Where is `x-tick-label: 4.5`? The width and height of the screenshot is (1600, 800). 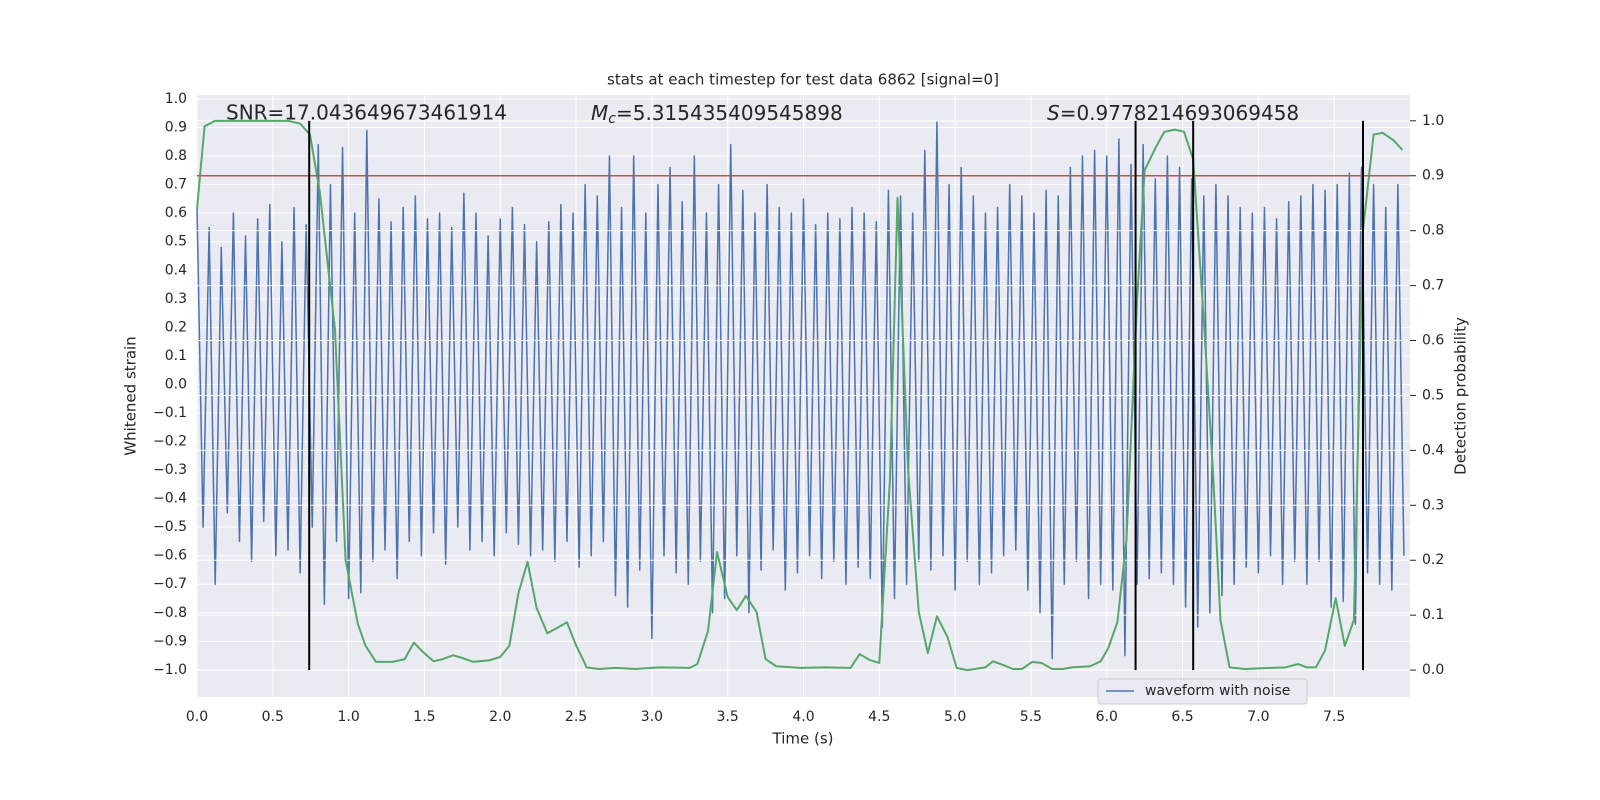
x-tick-label: 4.5 is located at coordinates (879, 717).